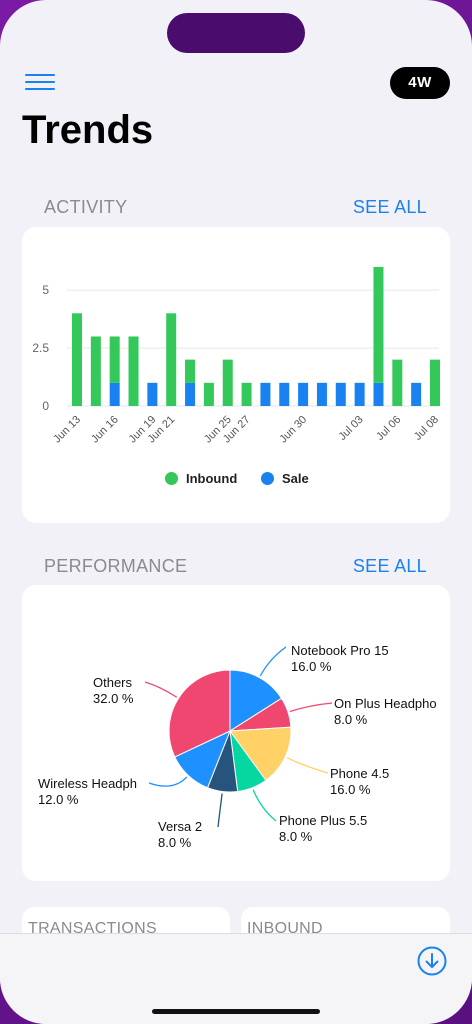 The width and height of the screenshot is (472, 1024). I want to click on inbound-label: INBOUND, so click(285, 928).